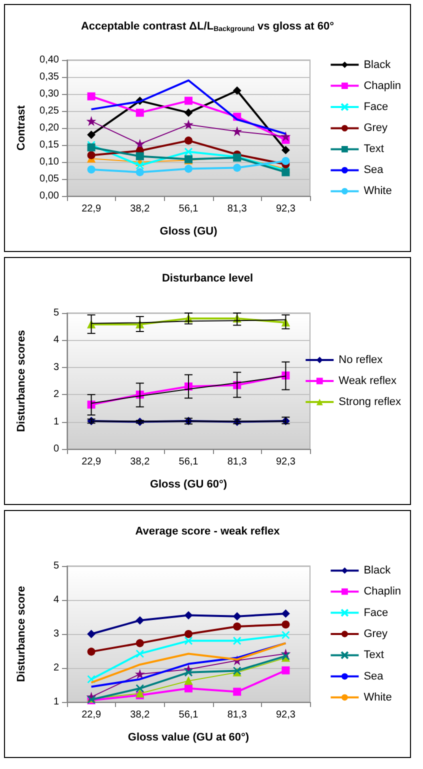 This screenshot has width=423, height=769. Describe the element at coordinates (370, 402) in the screenshot. I see `legend-label: Strong reflex` at that location.